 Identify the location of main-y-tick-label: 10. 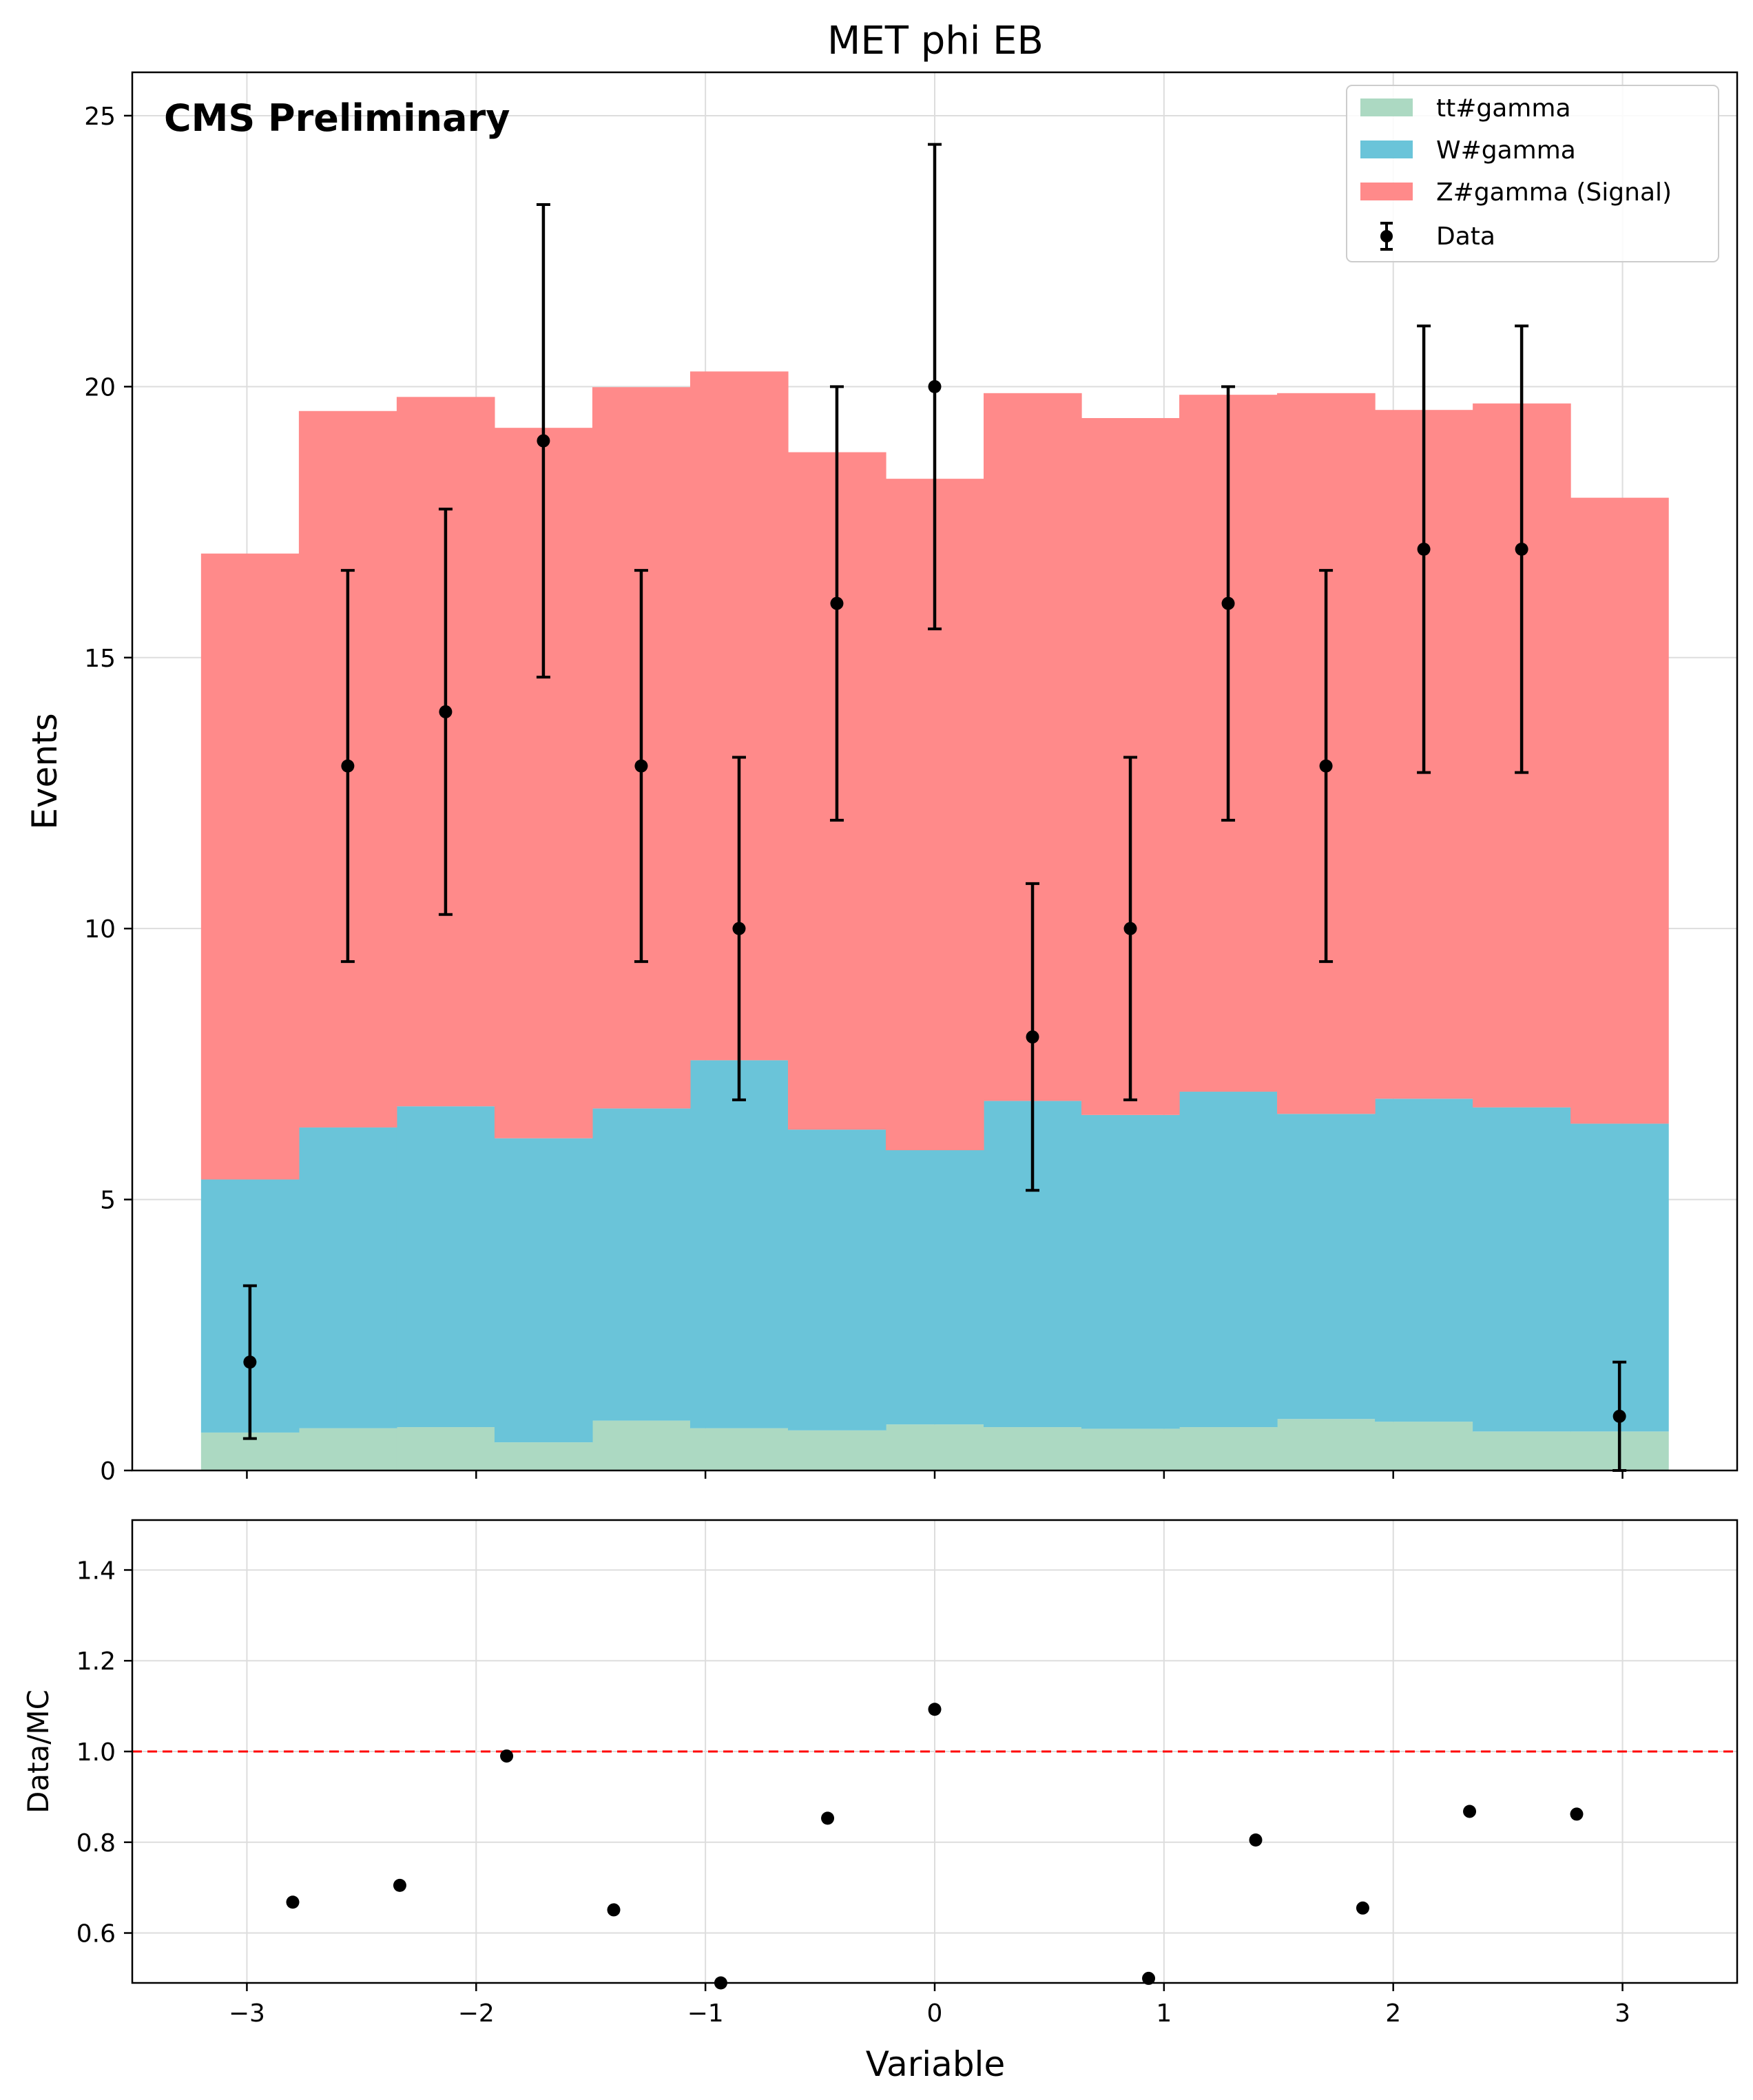
(100, 929).